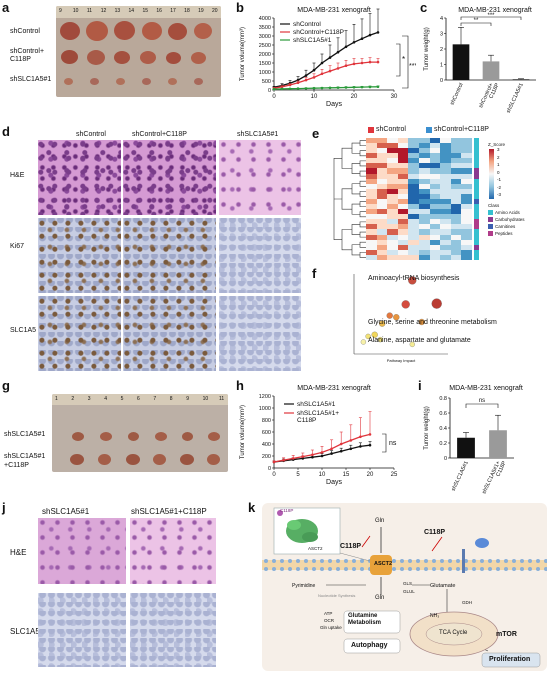 The image size is (550, 675). What do you see at coordinates (145, 11) in the screenshot?
I see `ruler-tick-label: 15` at bounding box center [145, 11].